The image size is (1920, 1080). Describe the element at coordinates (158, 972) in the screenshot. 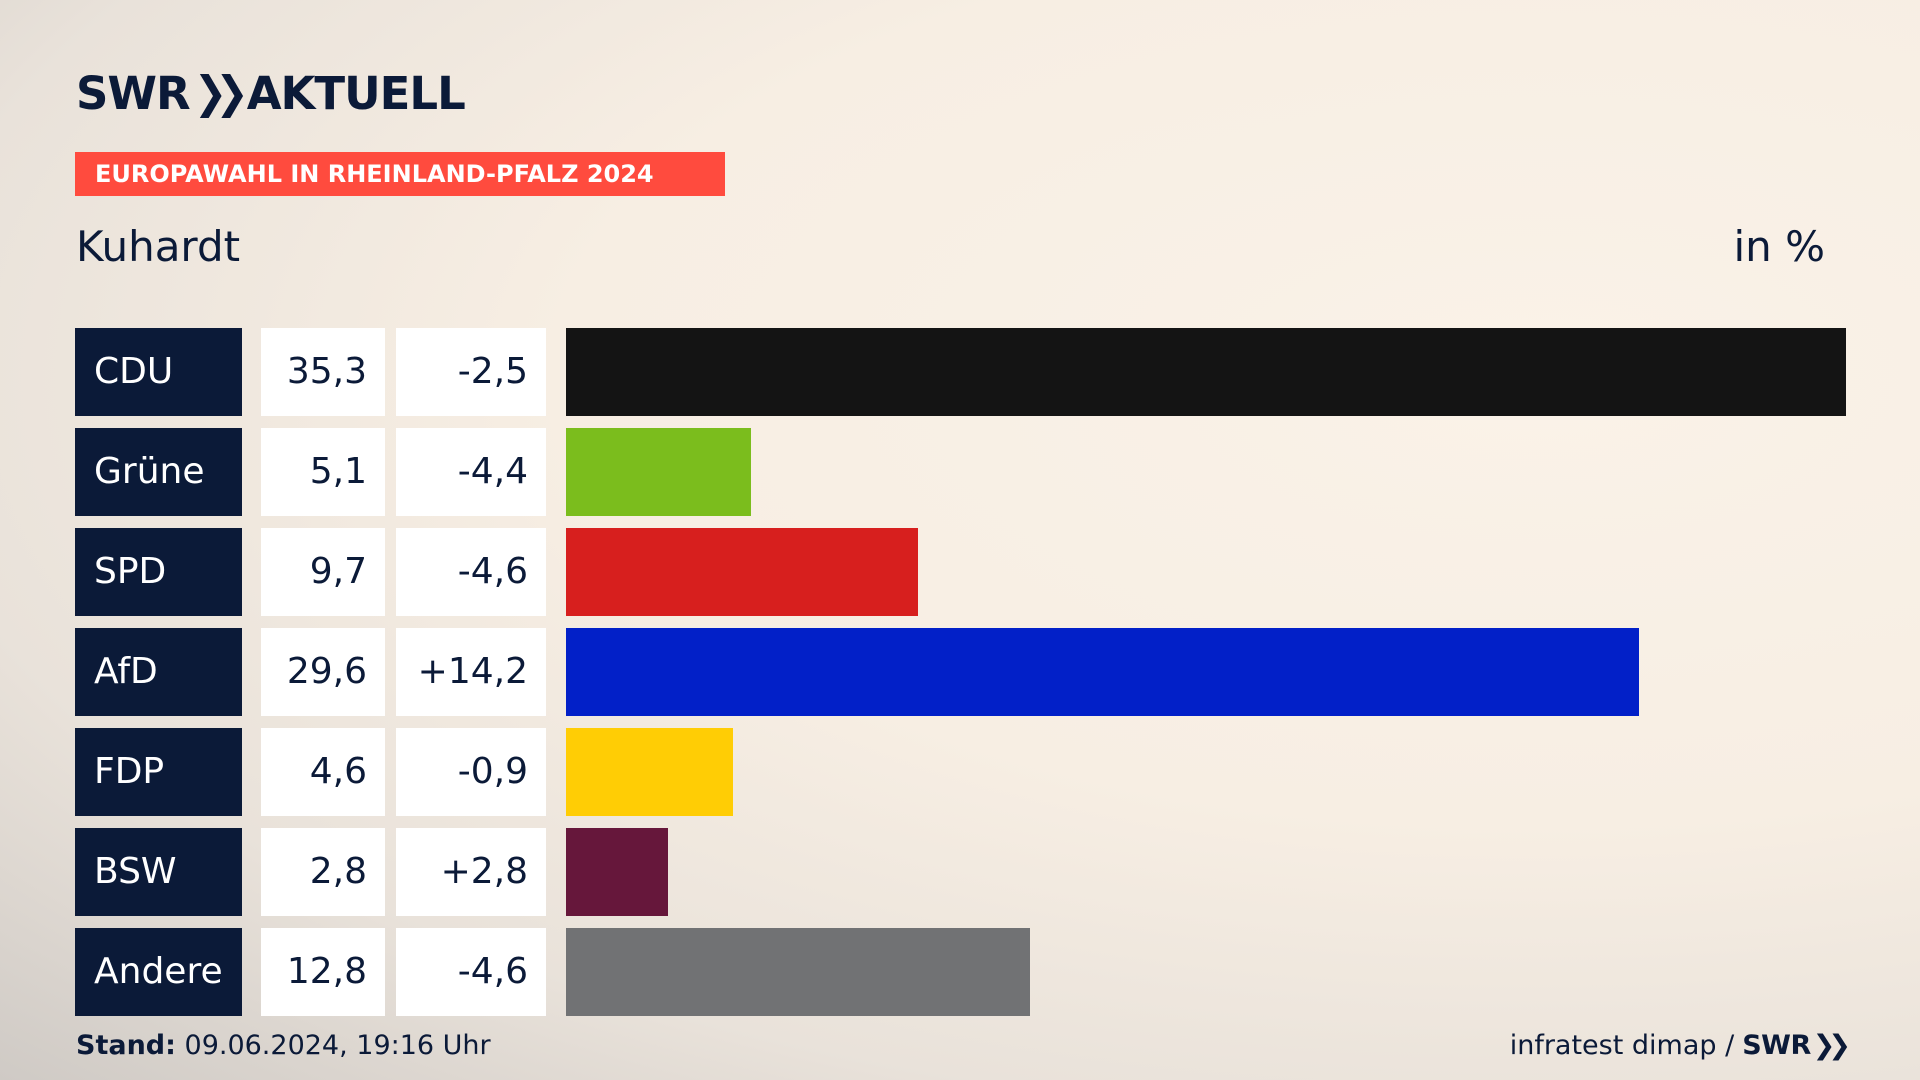

I see `party-label: Andere` at that location.